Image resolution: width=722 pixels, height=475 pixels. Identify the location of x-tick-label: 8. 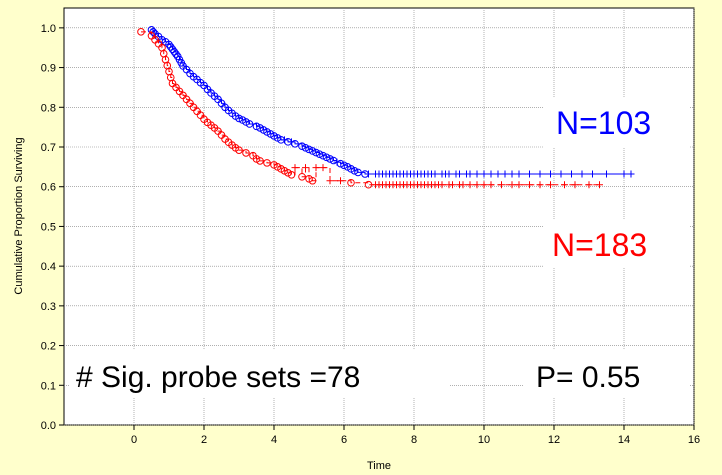
(414, 440).